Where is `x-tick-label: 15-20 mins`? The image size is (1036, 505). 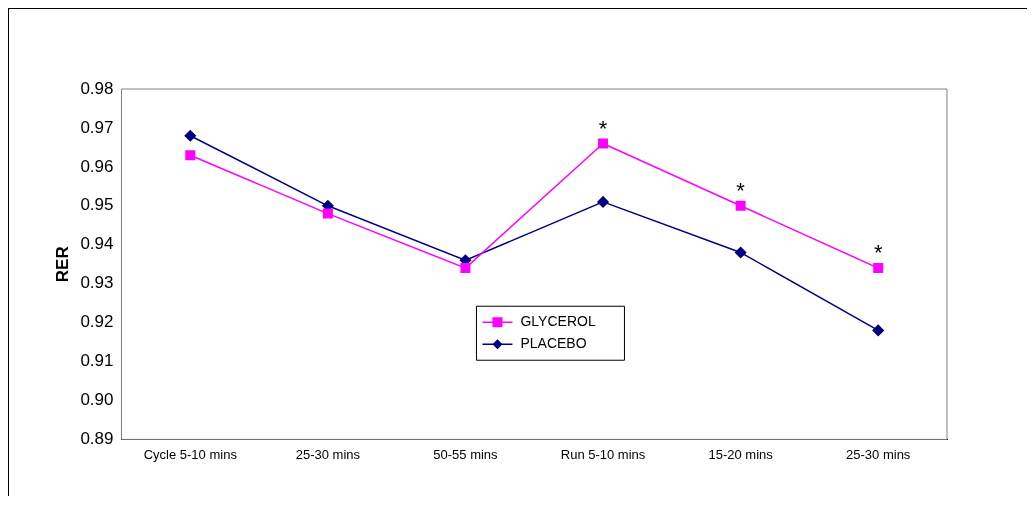 x-tick-label: 15-20 mins is located at coordinates (741, 454).